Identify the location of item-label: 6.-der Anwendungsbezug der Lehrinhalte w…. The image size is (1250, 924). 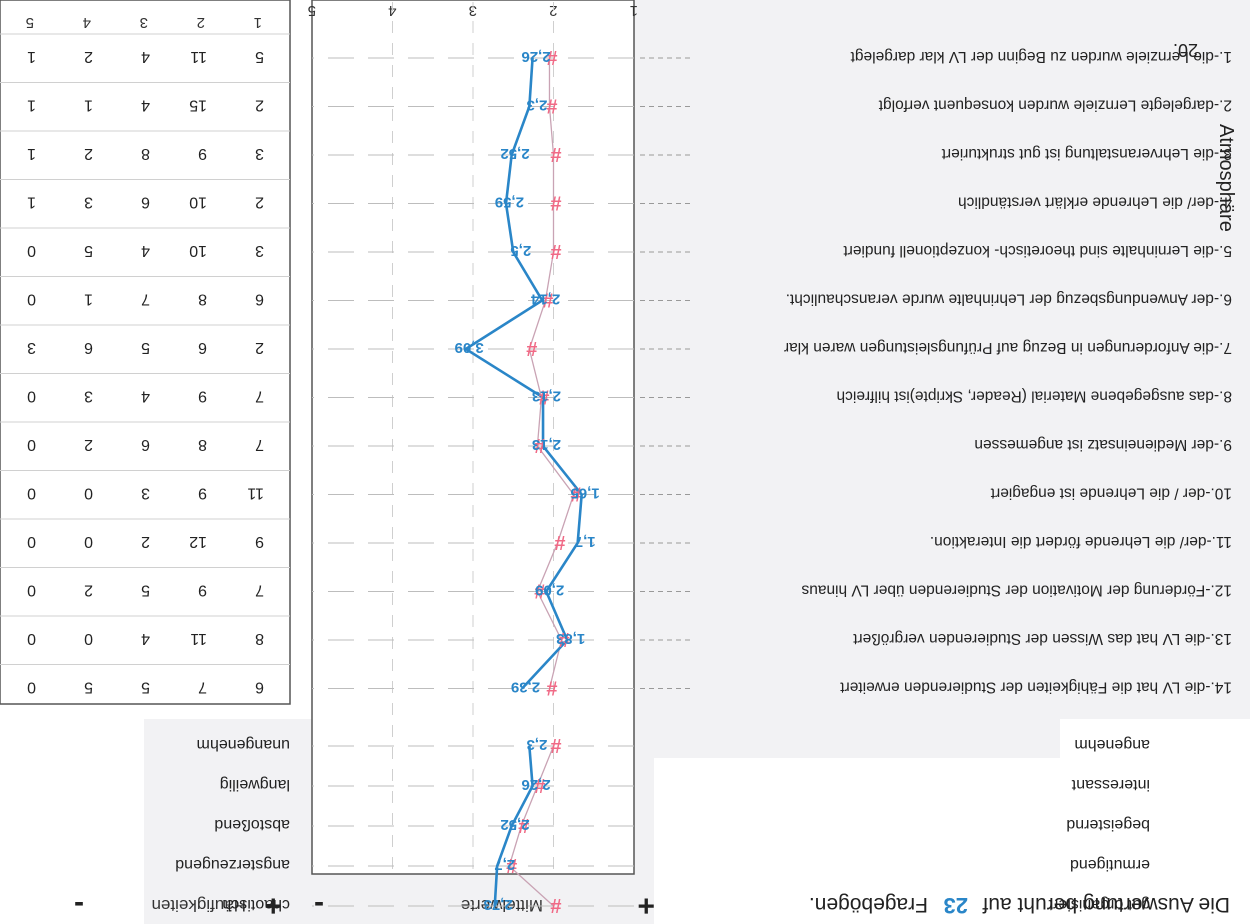
(1009, 299).